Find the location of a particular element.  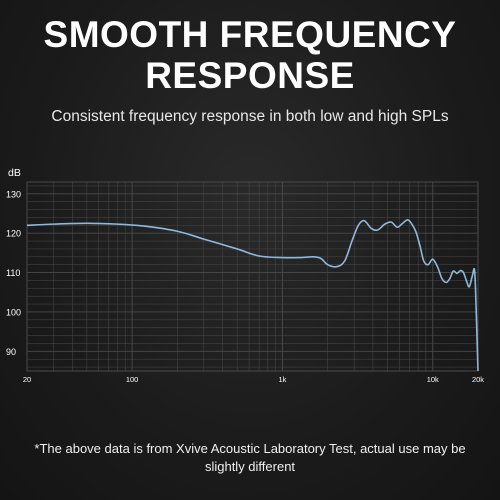

x-tick-label: 100 is located at coordinates (132, 379).